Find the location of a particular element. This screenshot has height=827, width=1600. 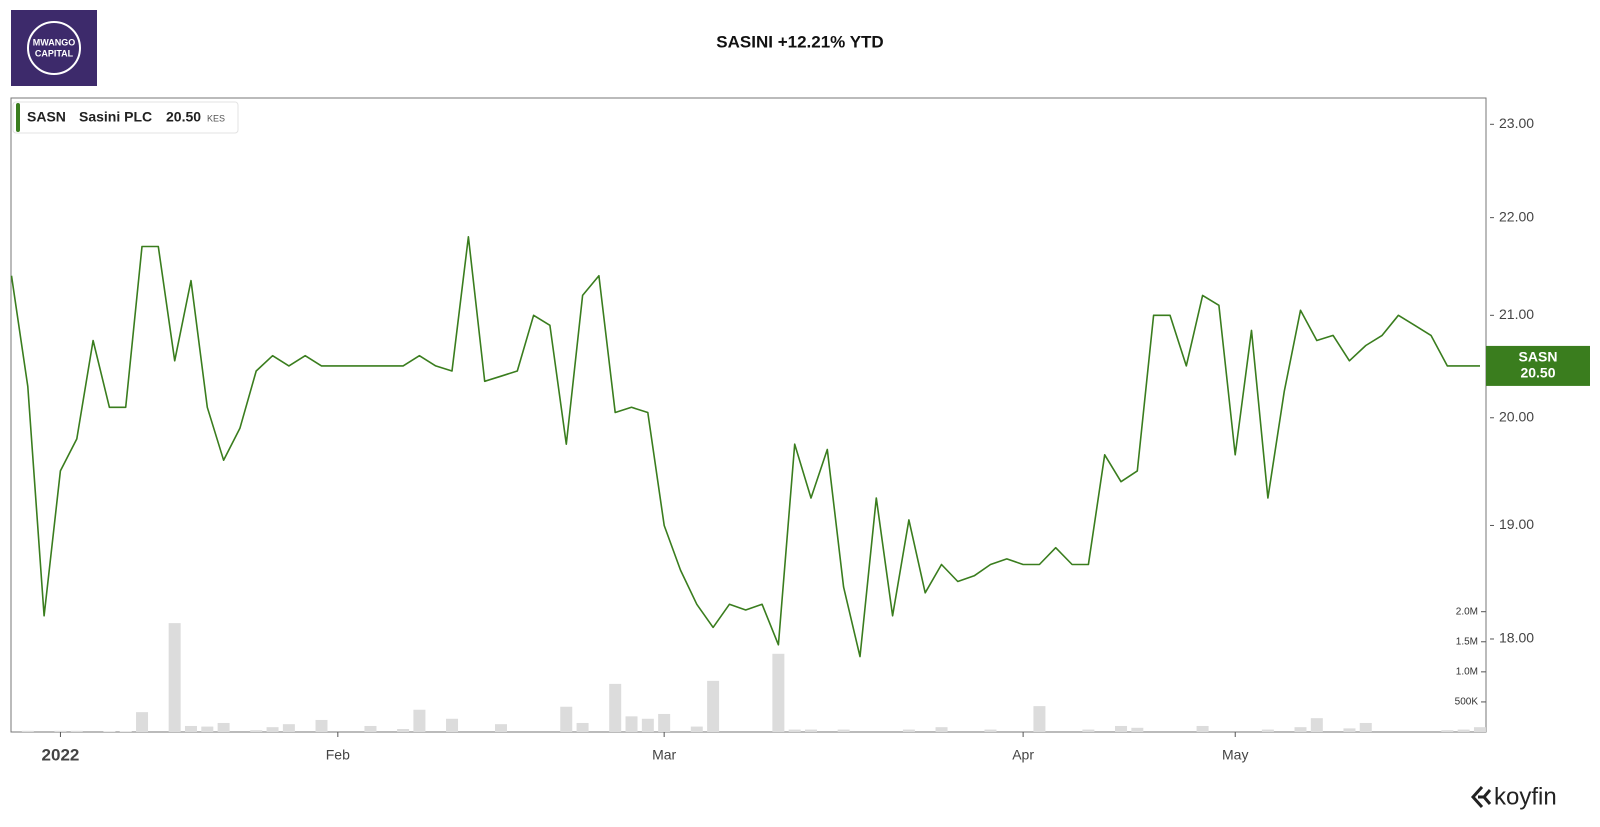

y2-tick-label: 2.0M is located at coordinates (1467, 611).